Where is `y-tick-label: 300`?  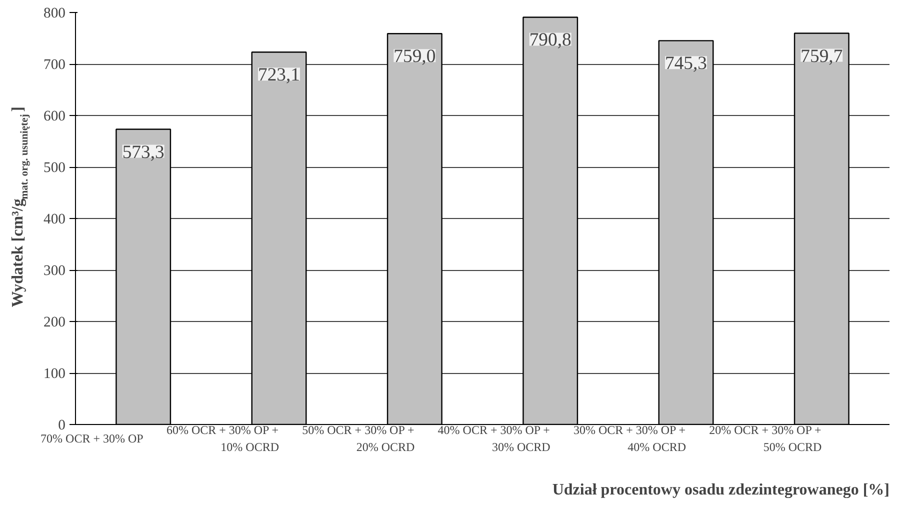 y-tick-label: 300 is located at coordinates (55, 271).